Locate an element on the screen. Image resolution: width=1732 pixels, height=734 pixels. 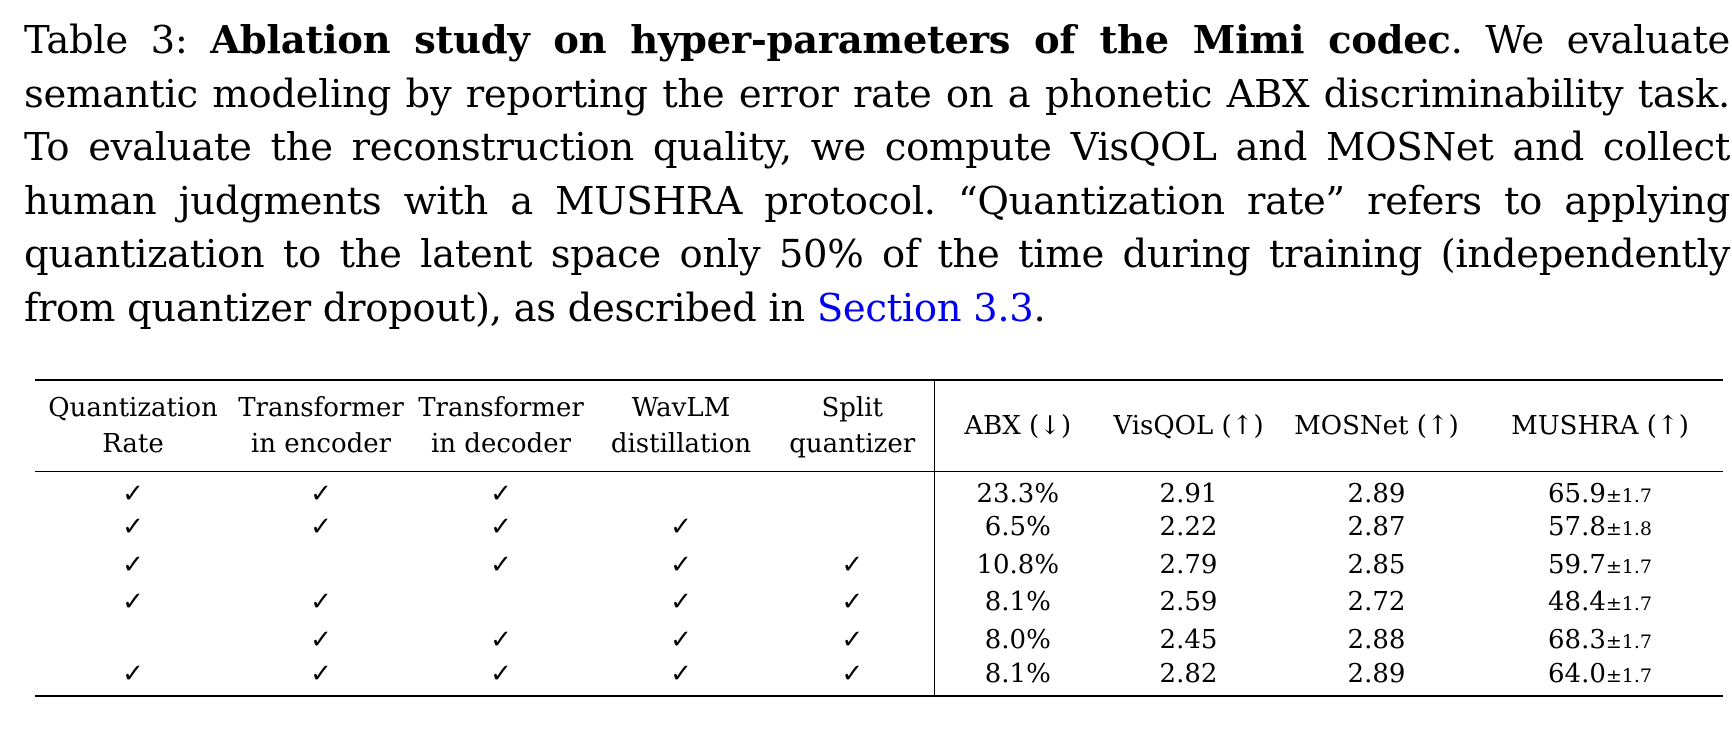
cell-visqol: 2.22 is located at coordinates (1188, 527).